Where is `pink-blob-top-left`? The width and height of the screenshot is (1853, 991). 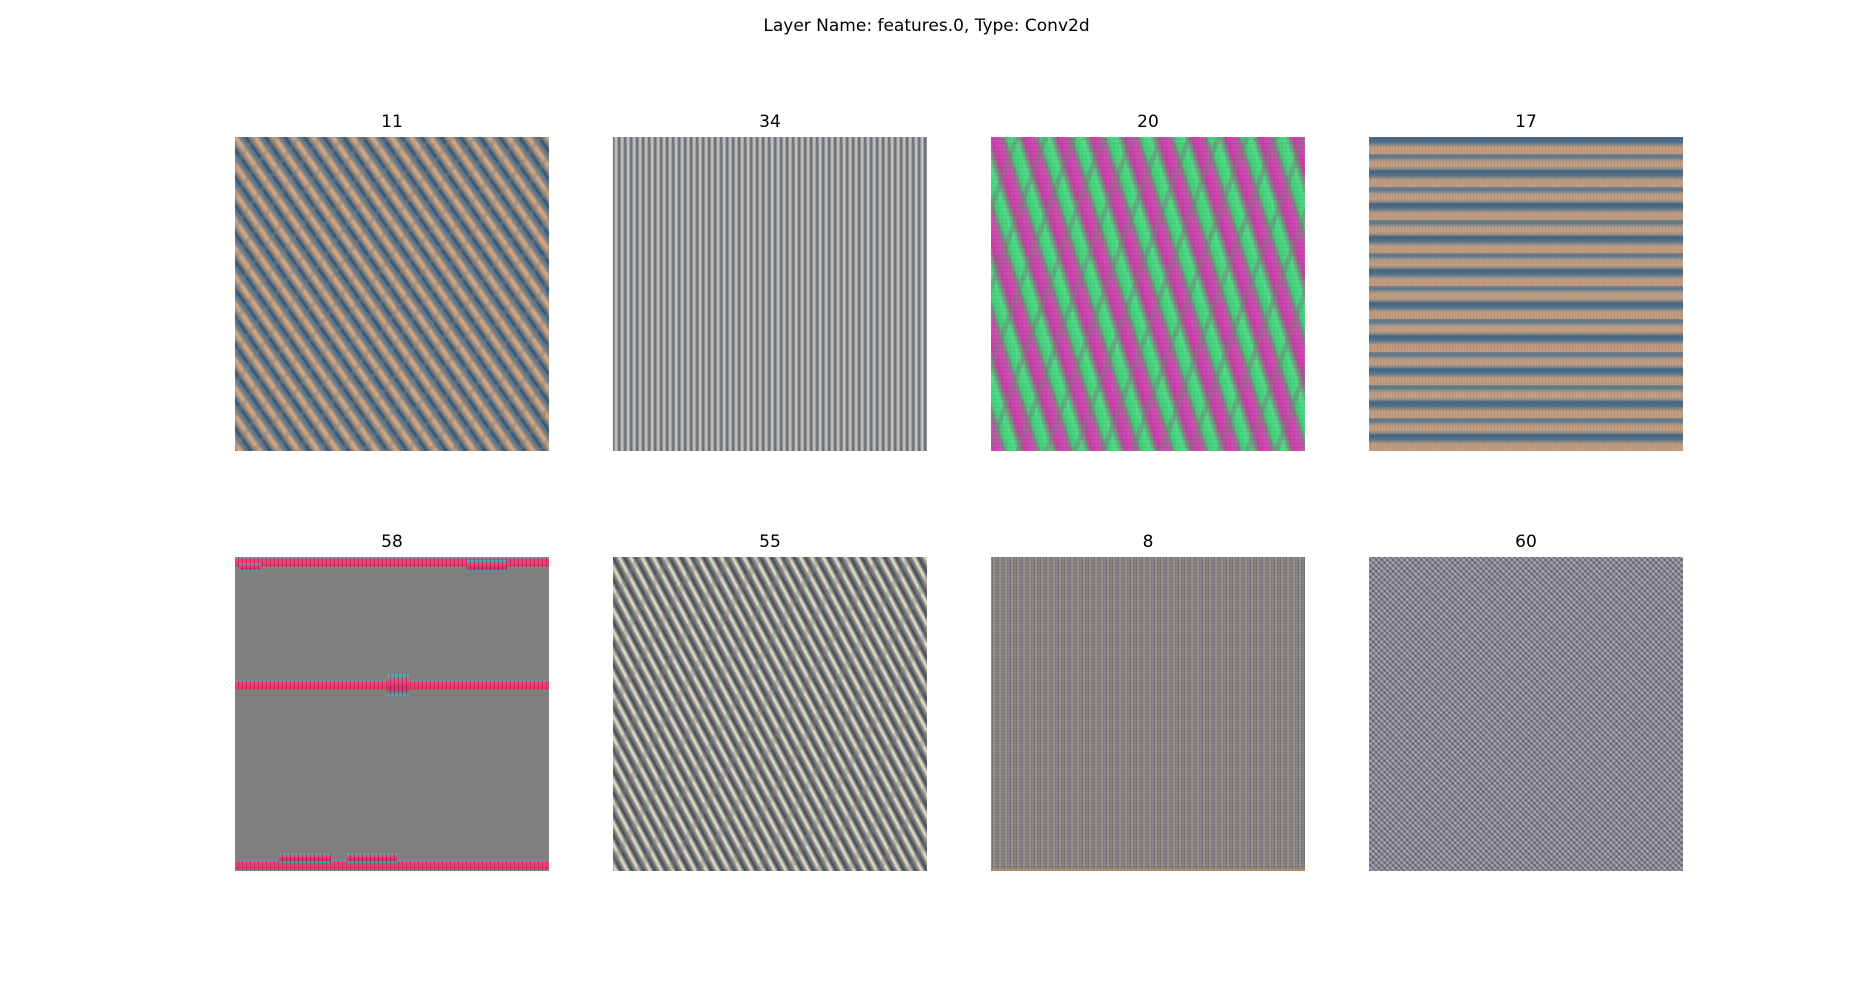
pink-blob-top-left is located at coordinates (250, 567).